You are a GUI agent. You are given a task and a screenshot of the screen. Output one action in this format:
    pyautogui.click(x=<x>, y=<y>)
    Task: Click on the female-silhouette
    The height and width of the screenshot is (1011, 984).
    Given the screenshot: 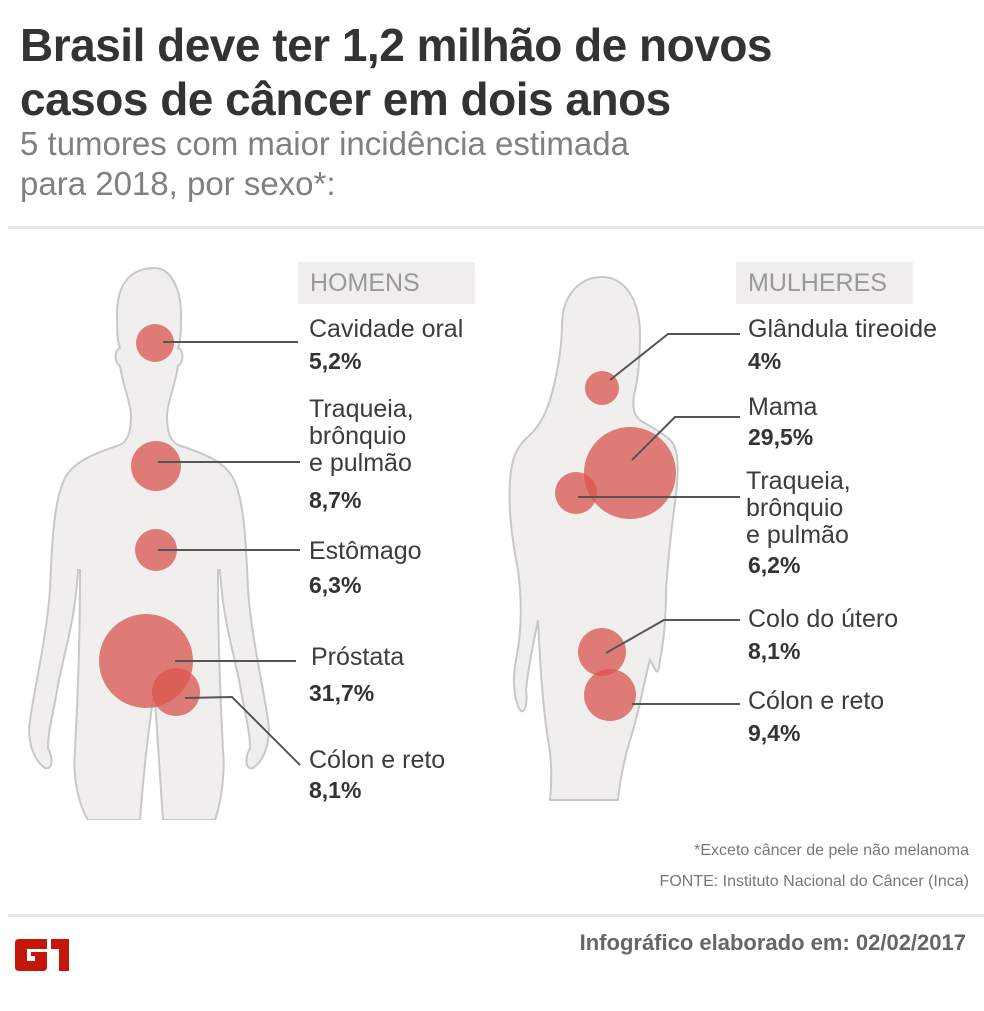 What is the action you would take?
    pyautogui.click(x=593, y=538)
    